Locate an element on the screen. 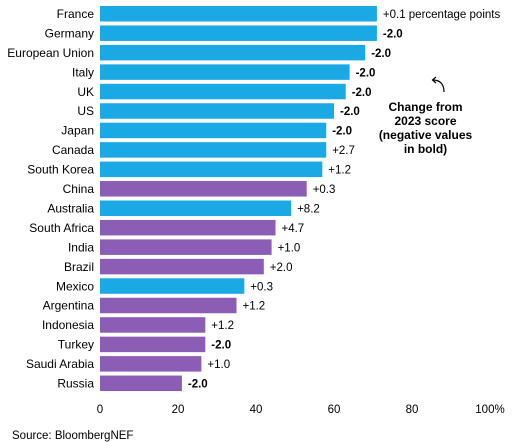  change-label: +0.1 percentage points is located at coordinates (442, 15).